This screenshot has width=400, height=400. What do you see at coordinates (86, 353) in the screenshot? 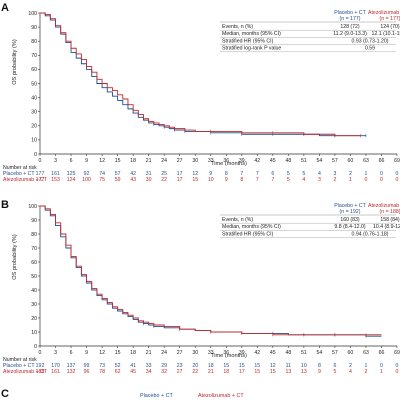
I see `panel-b-x-tick-label: 9` at bounding box center [86, 353].